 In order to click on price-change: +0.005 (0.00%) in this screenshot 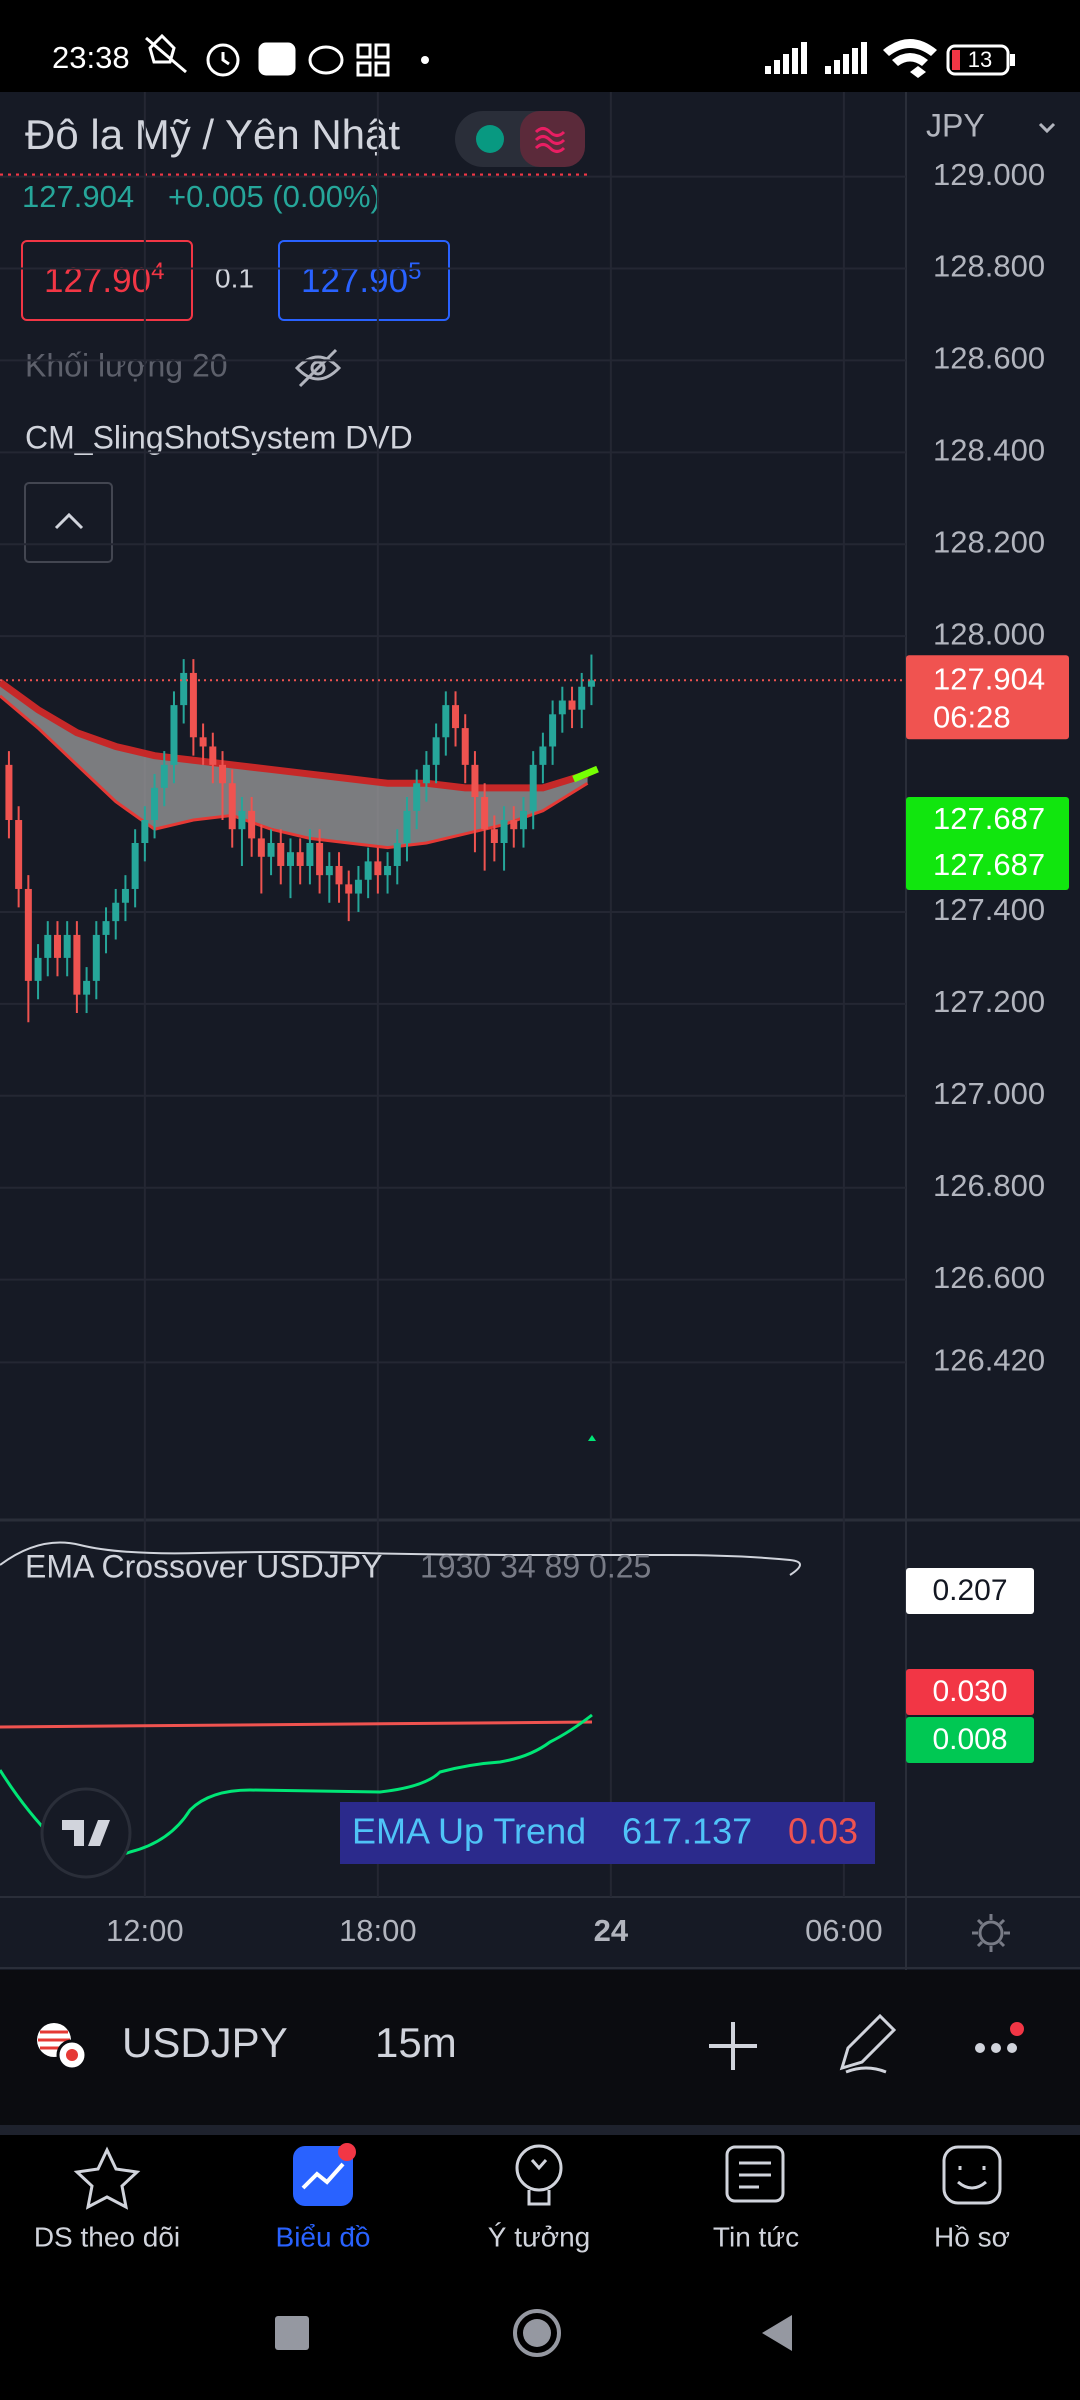, I will do `click(274, 196)`.